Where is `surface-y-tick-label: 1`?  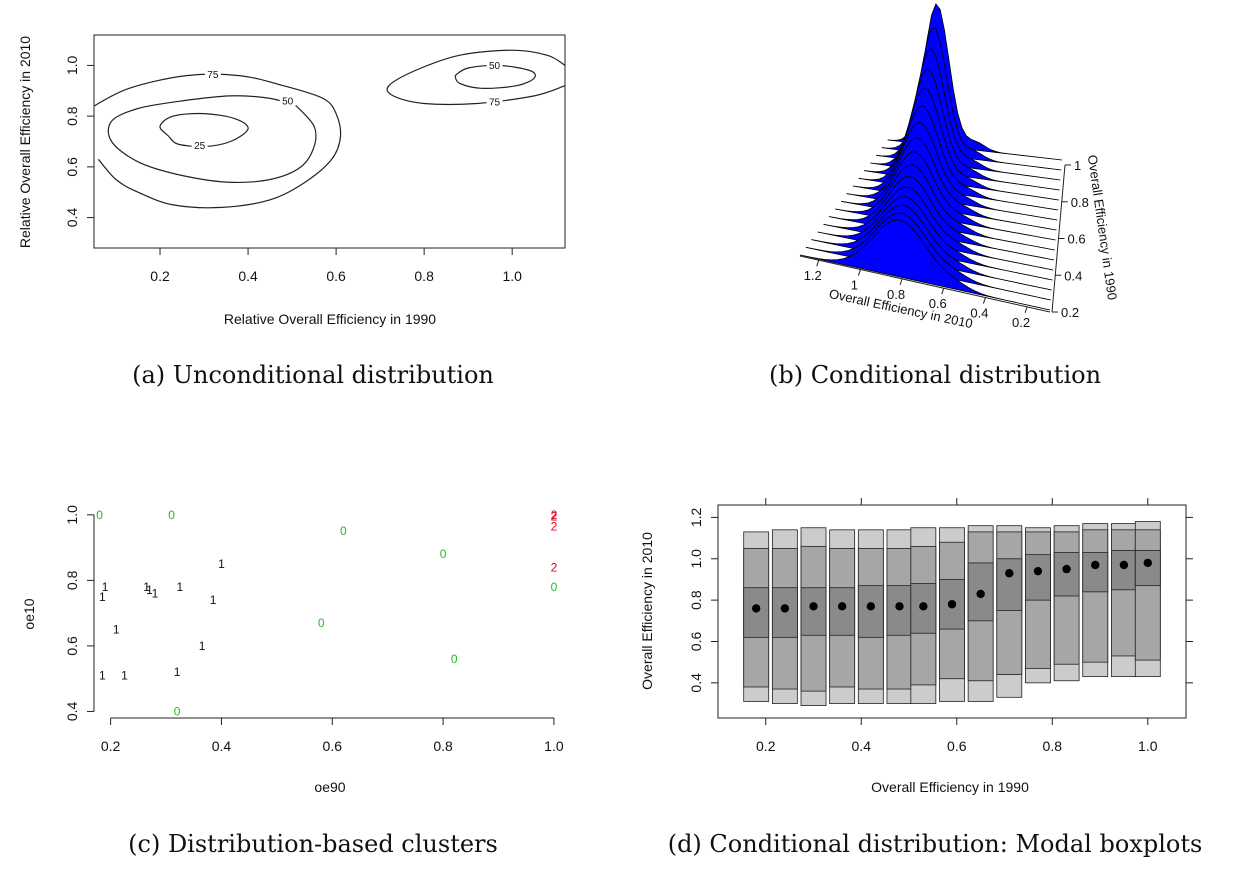
surface-y-tick-label: 1 is located at coordinates (1077, 165).